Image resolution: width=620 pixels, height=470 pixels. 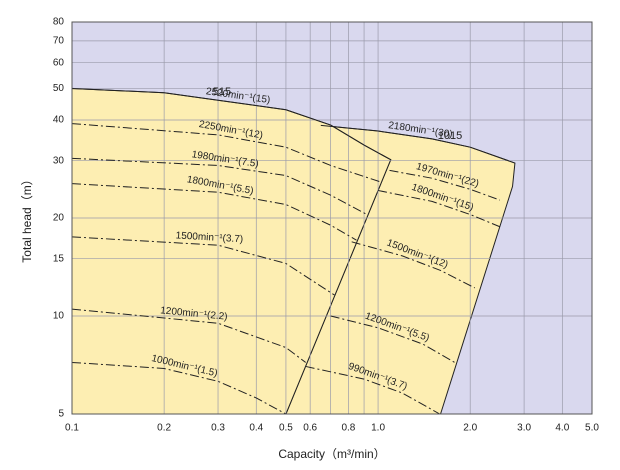 I want to click on x-tick-label: 0.6, so click(x=310, y=428).